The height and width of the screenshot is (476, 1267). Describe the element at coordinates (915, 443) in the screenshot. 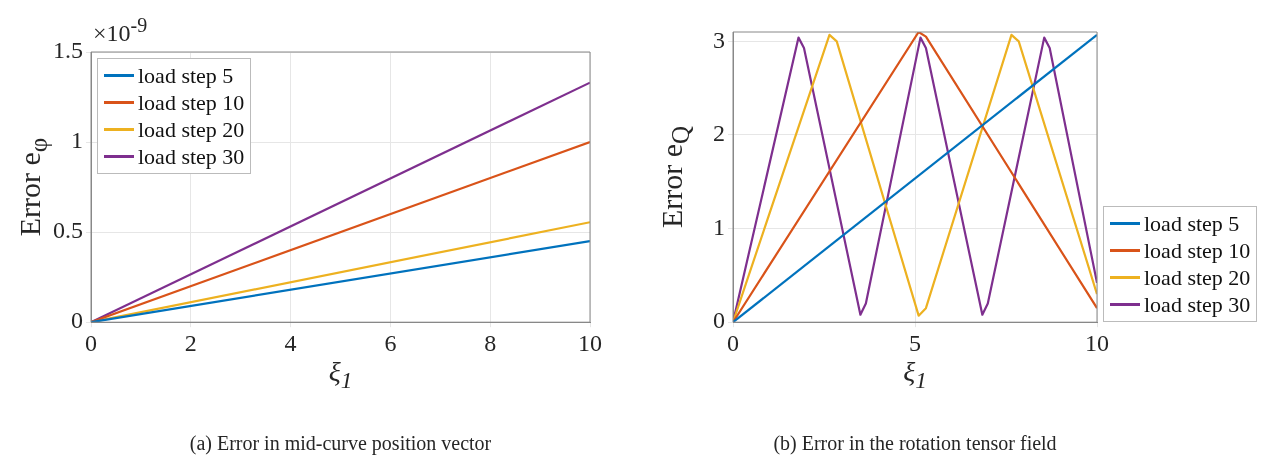

I see `text: (b) Error in the rotation tensor field` at that location.